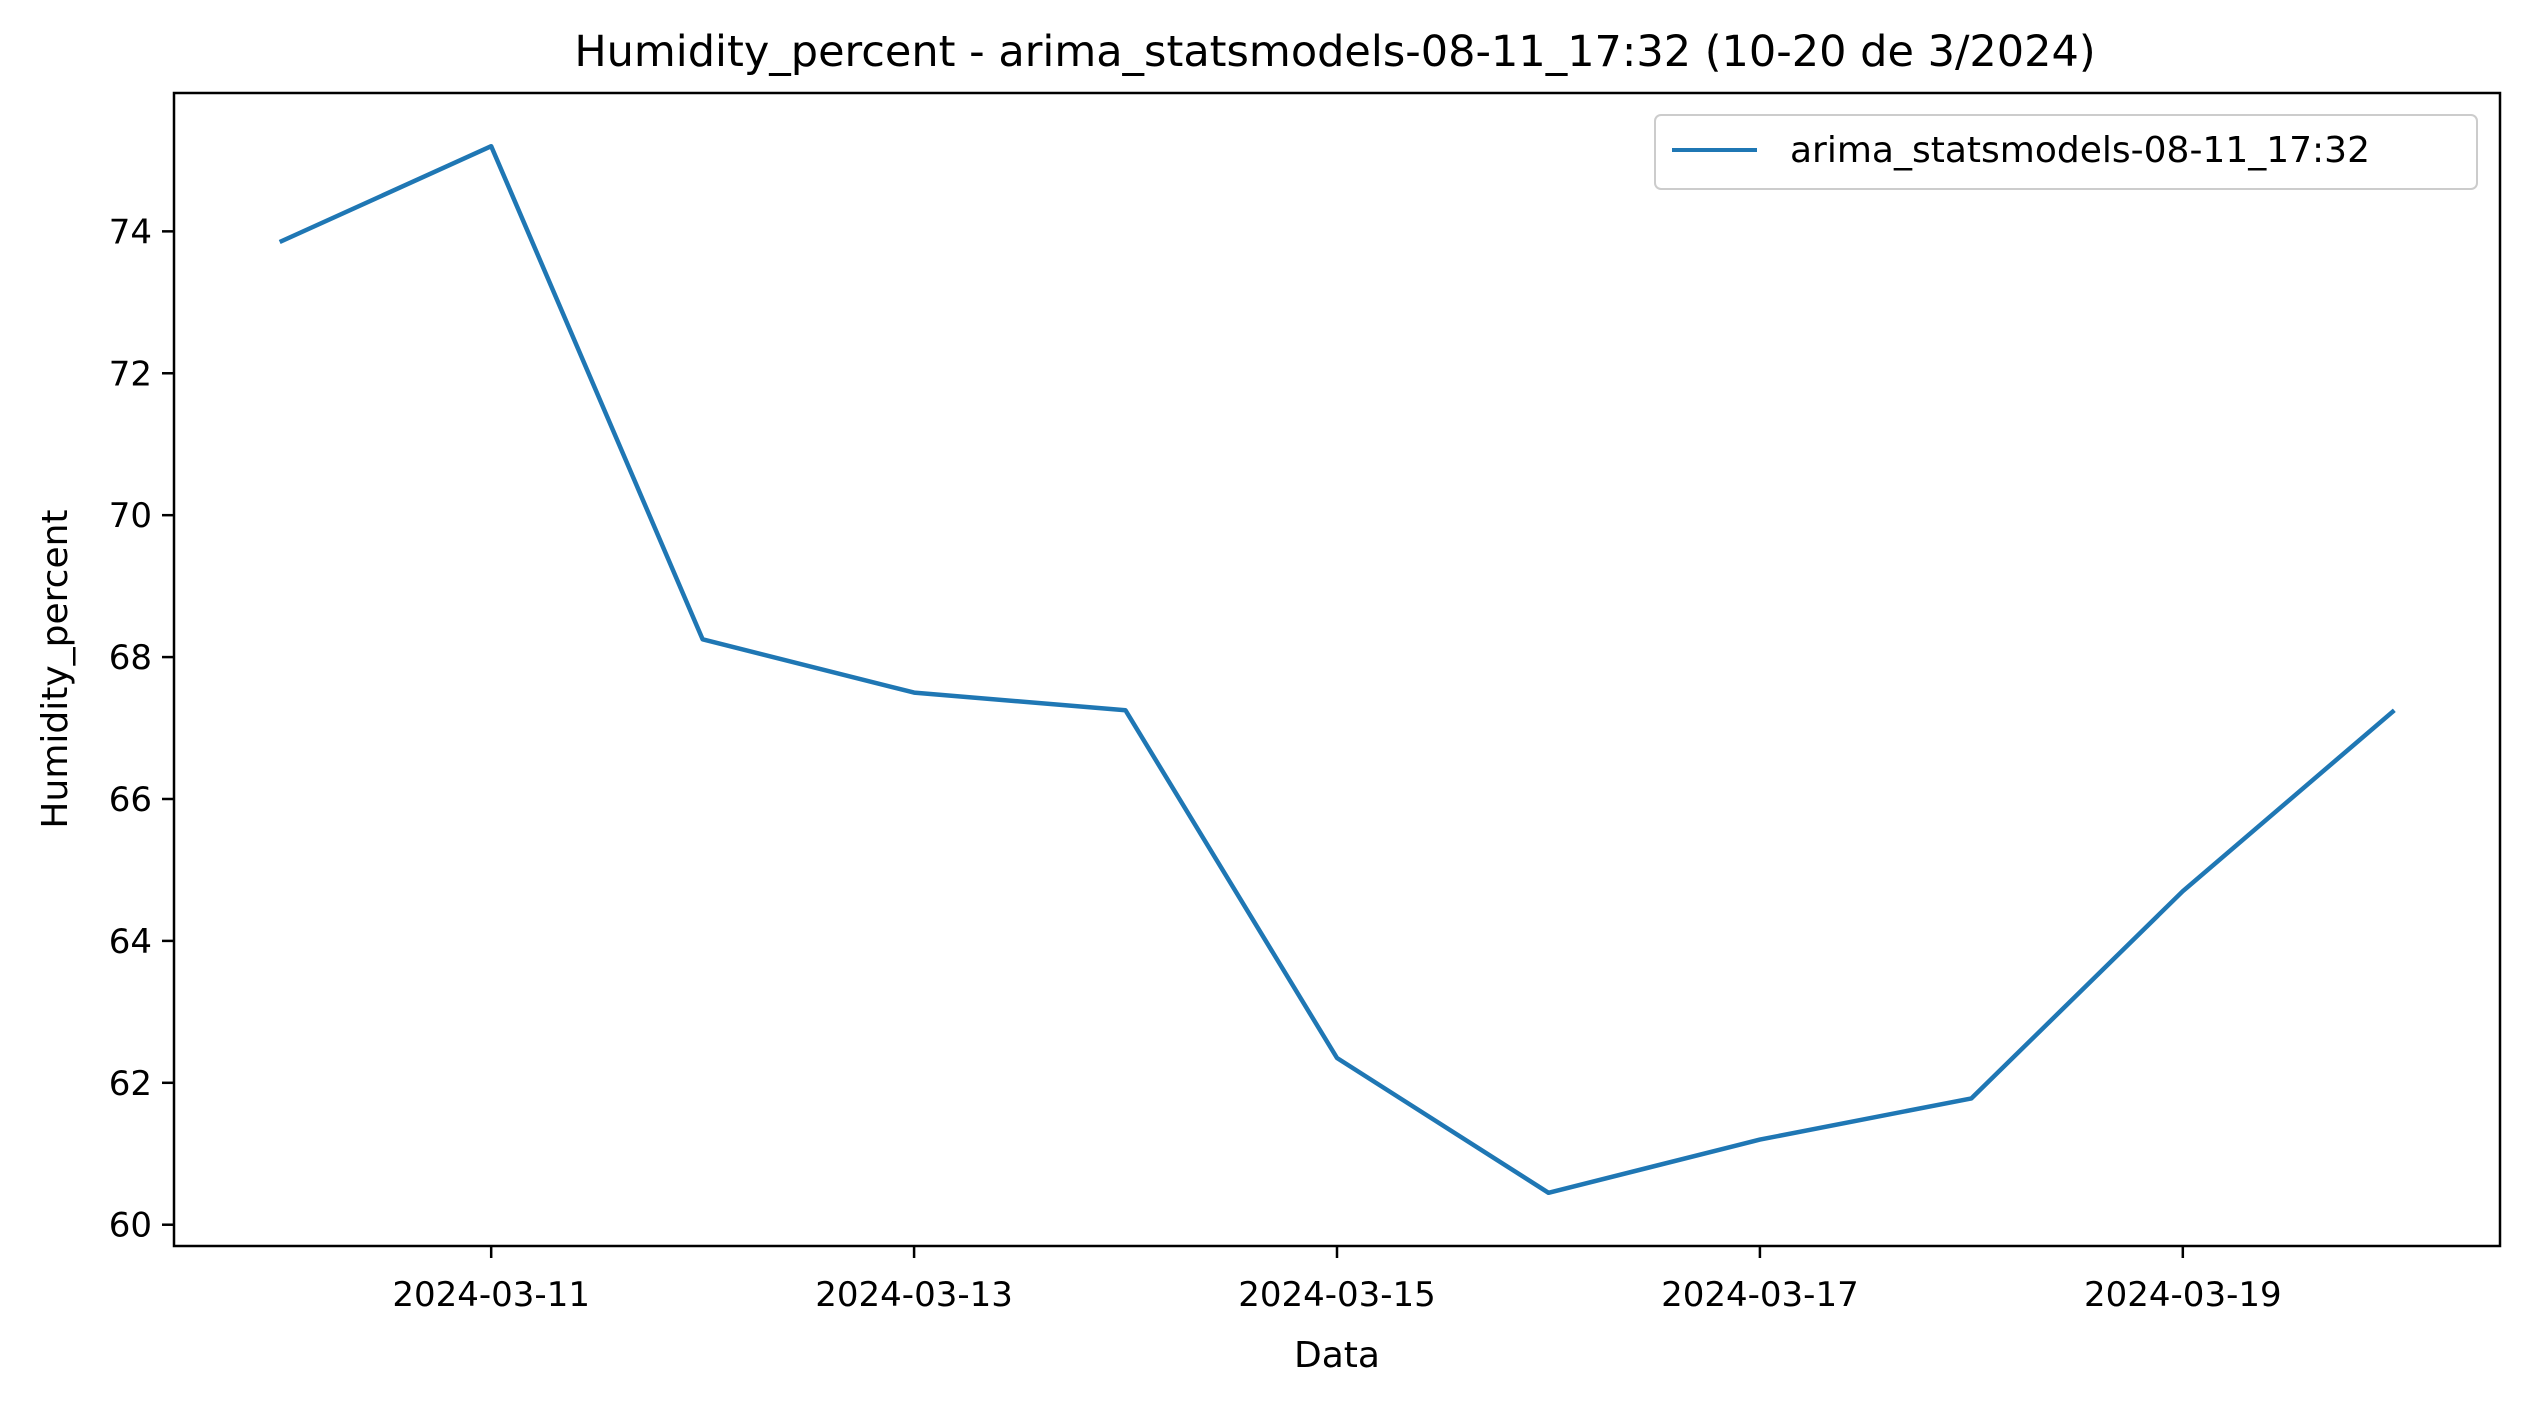 Image resolution: width=2526 pixels, height=1407 pixels. Describe the element at coordinates (130, 516) in the screenshot. I see `y-tick-label: 70` at that location.